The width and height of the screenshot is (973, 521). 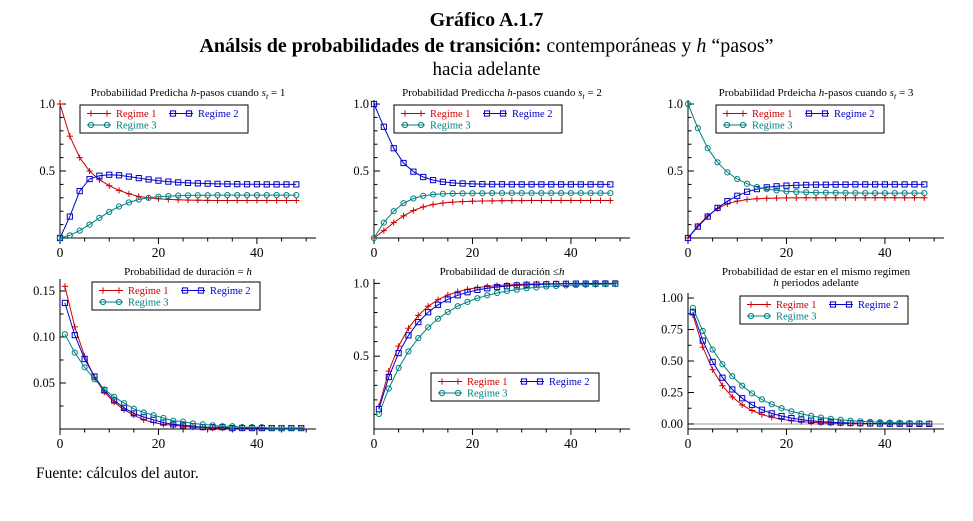 What do you see at coordinates (44, 337) in the screenshot?
I see `svg-text: 0.10` at bounding box center [44, 337].